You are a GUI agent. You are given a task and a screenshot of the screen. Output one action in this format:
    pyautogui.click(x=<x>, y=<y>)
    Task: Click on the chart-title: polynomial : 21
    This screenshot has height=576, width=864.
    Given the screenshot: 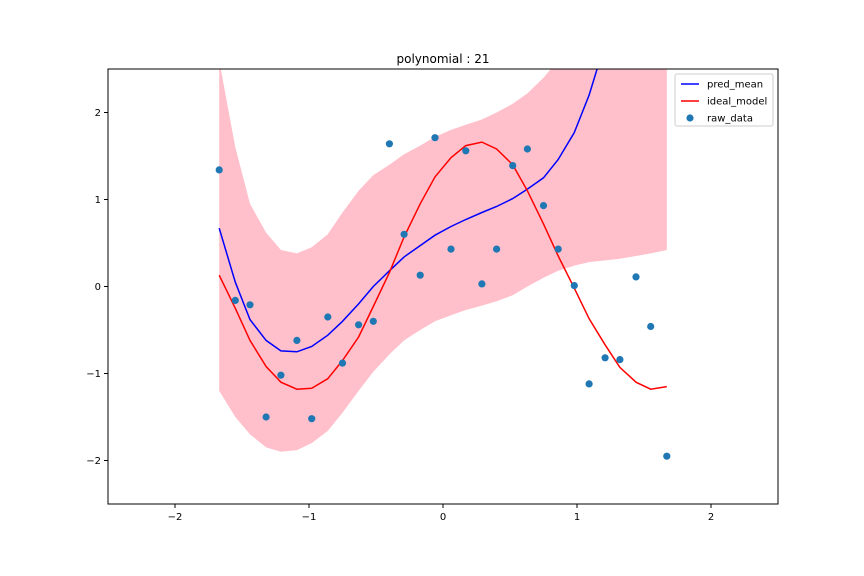 What is the action you would take?
    pyautogui.click(x=443, y=59)
    